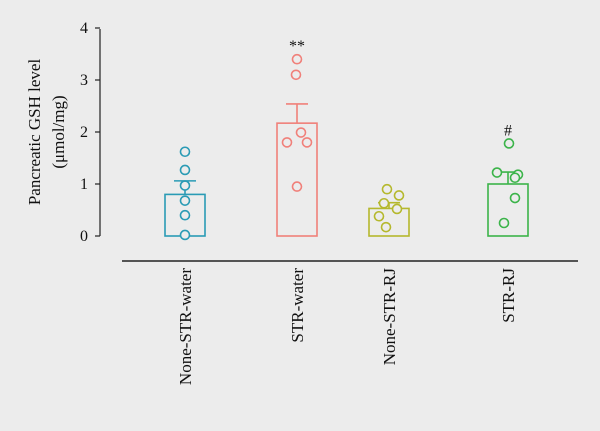 This screenshot has width=600, height=431. I want to click on bar-group: #, so click(508, 179).